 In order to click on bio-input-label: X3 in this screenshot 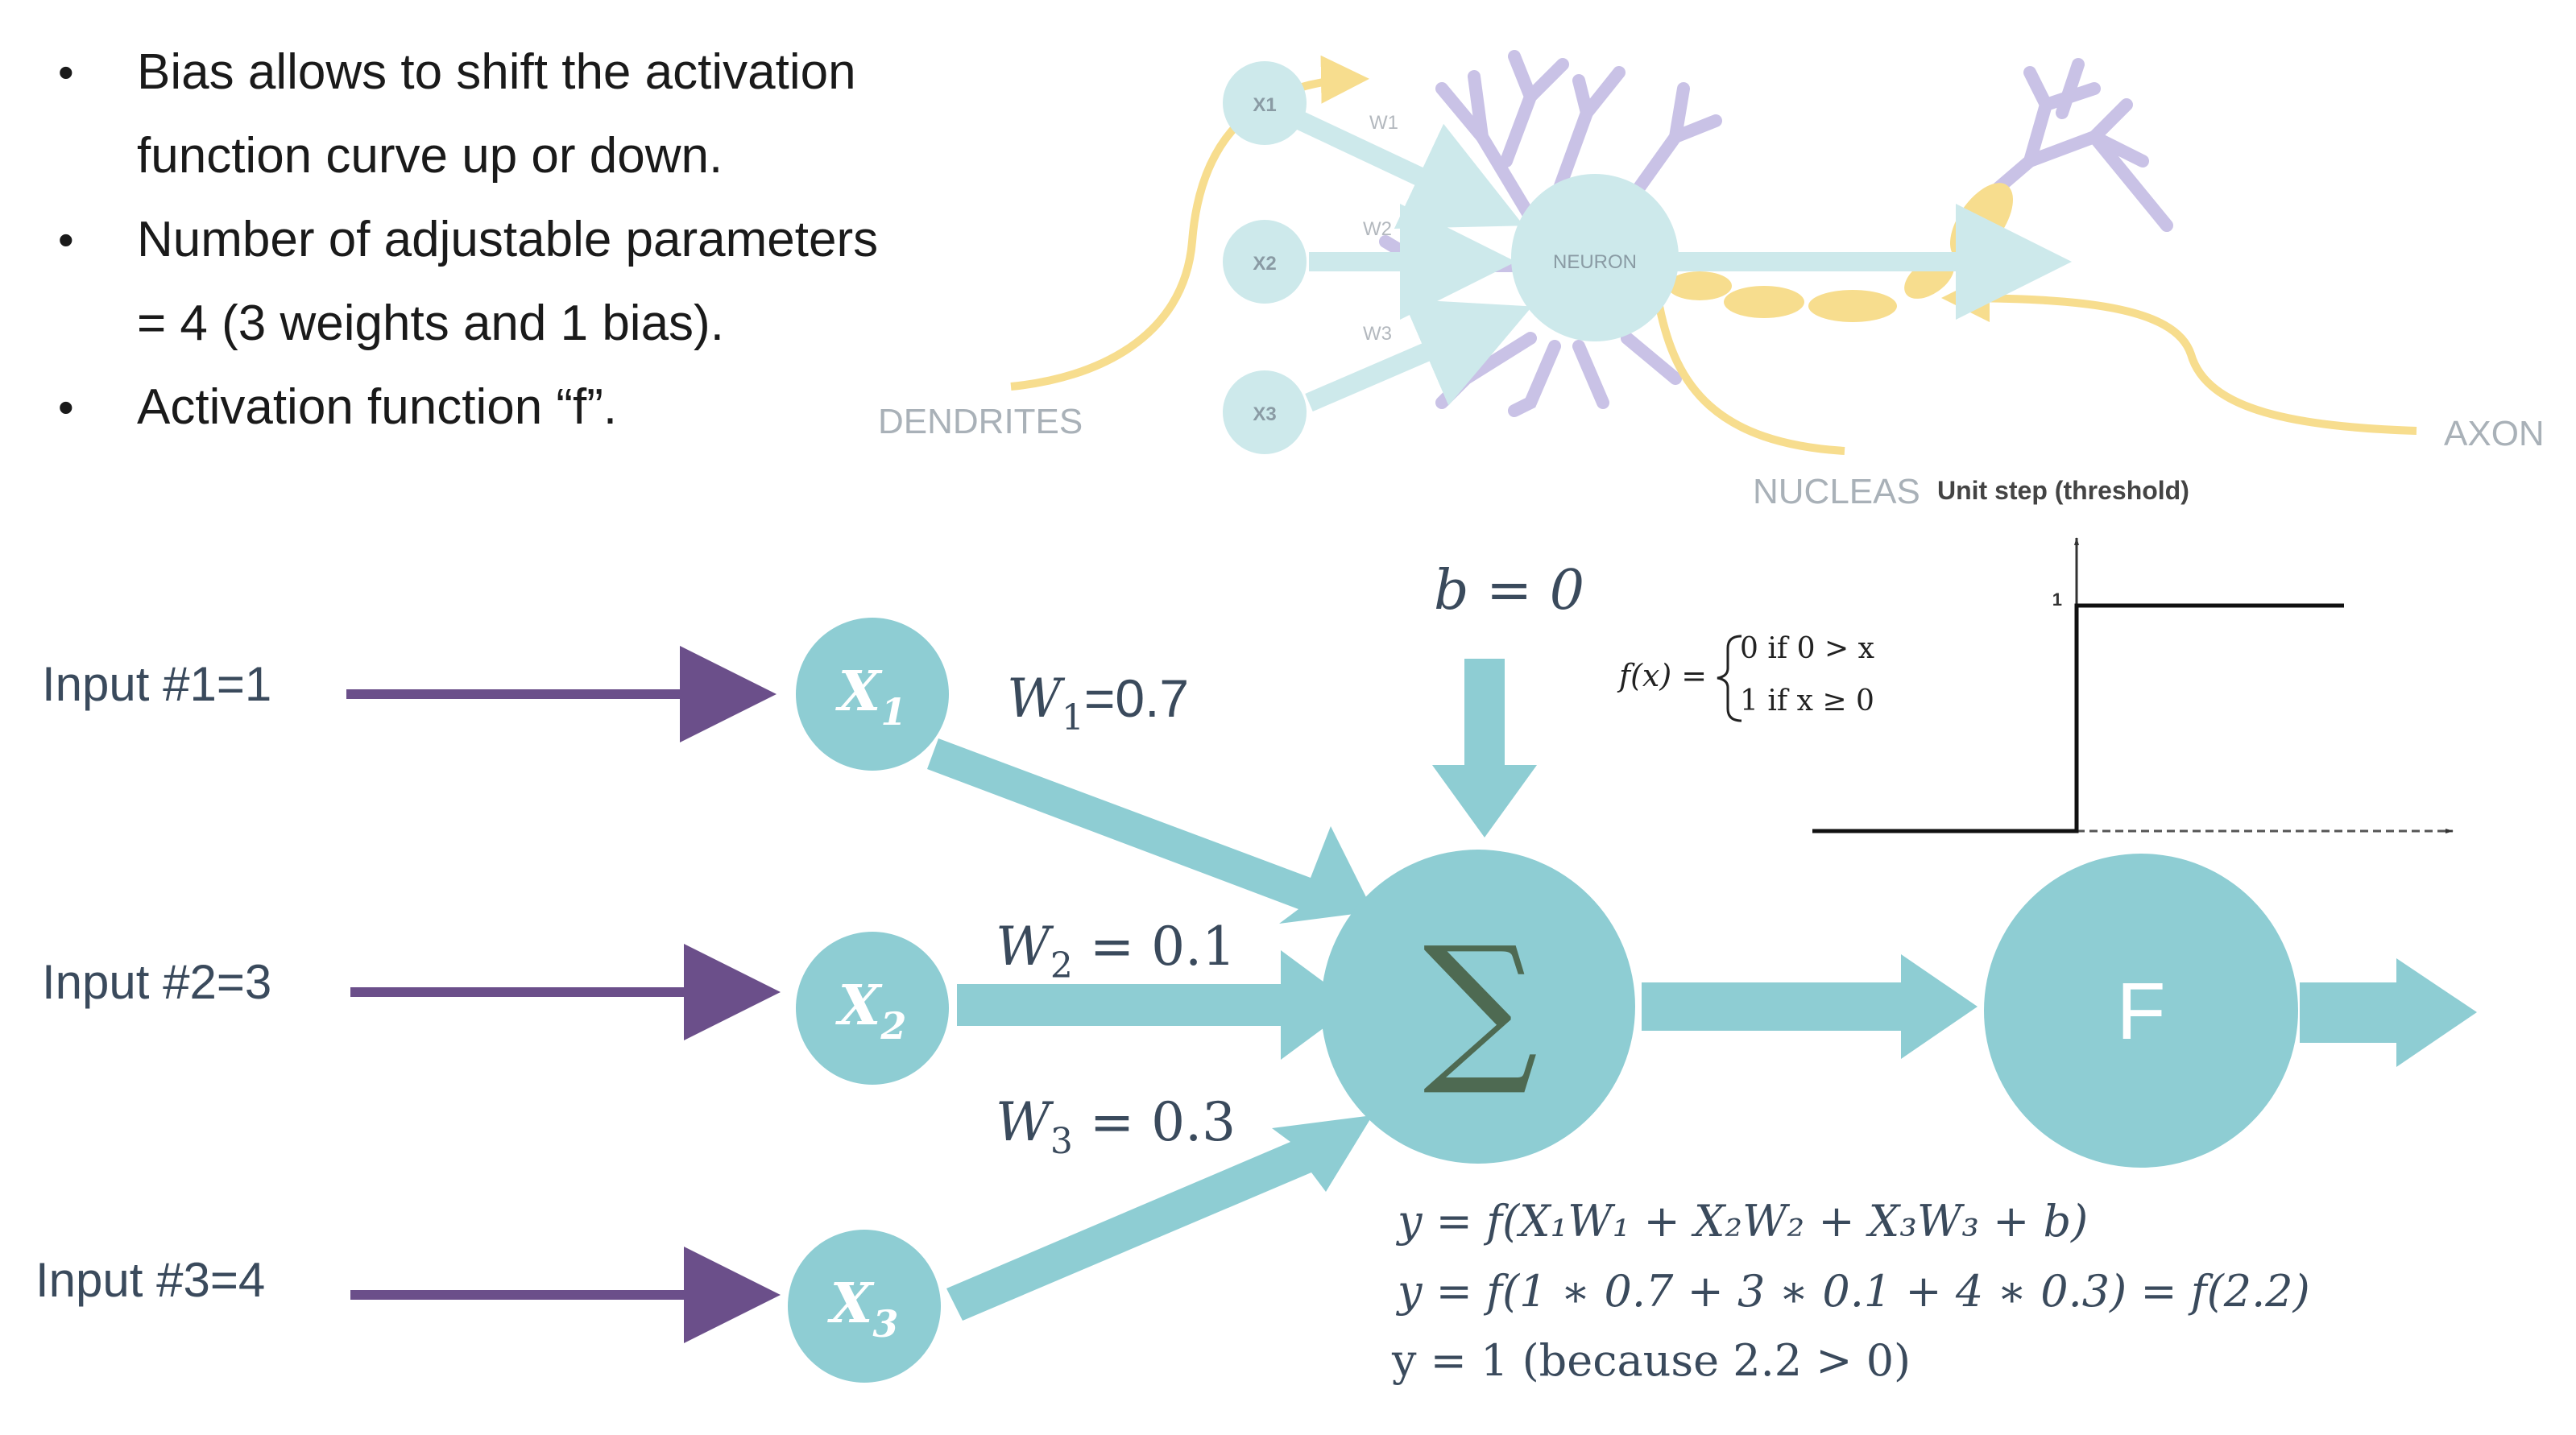, I will do `click(1264, 414)`.